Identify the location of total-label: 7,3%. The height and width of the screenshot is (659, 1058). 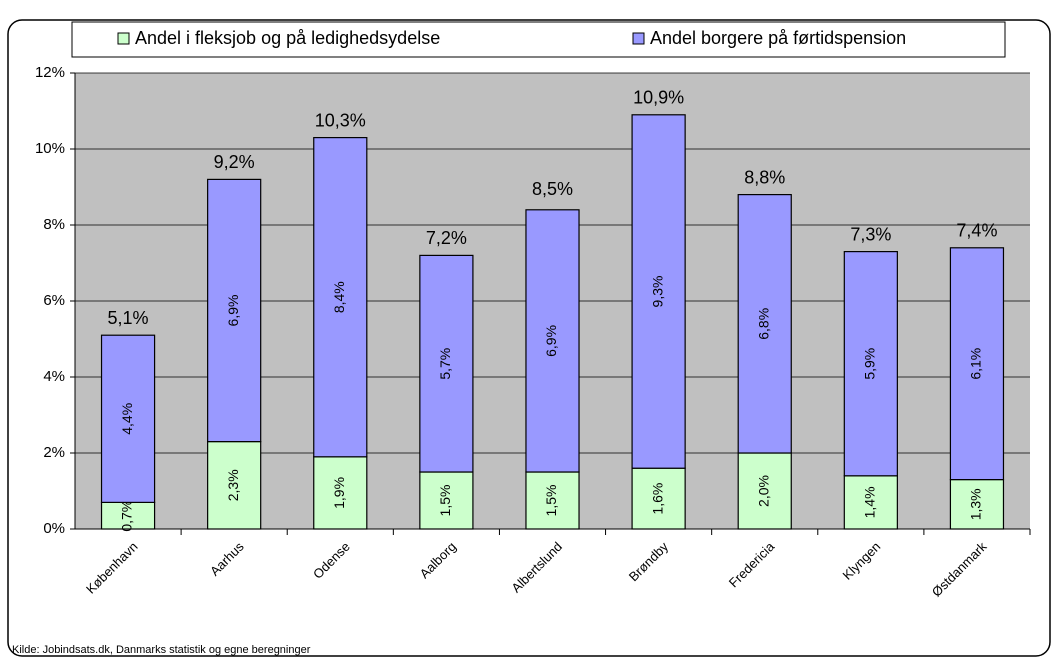
(870, 234).